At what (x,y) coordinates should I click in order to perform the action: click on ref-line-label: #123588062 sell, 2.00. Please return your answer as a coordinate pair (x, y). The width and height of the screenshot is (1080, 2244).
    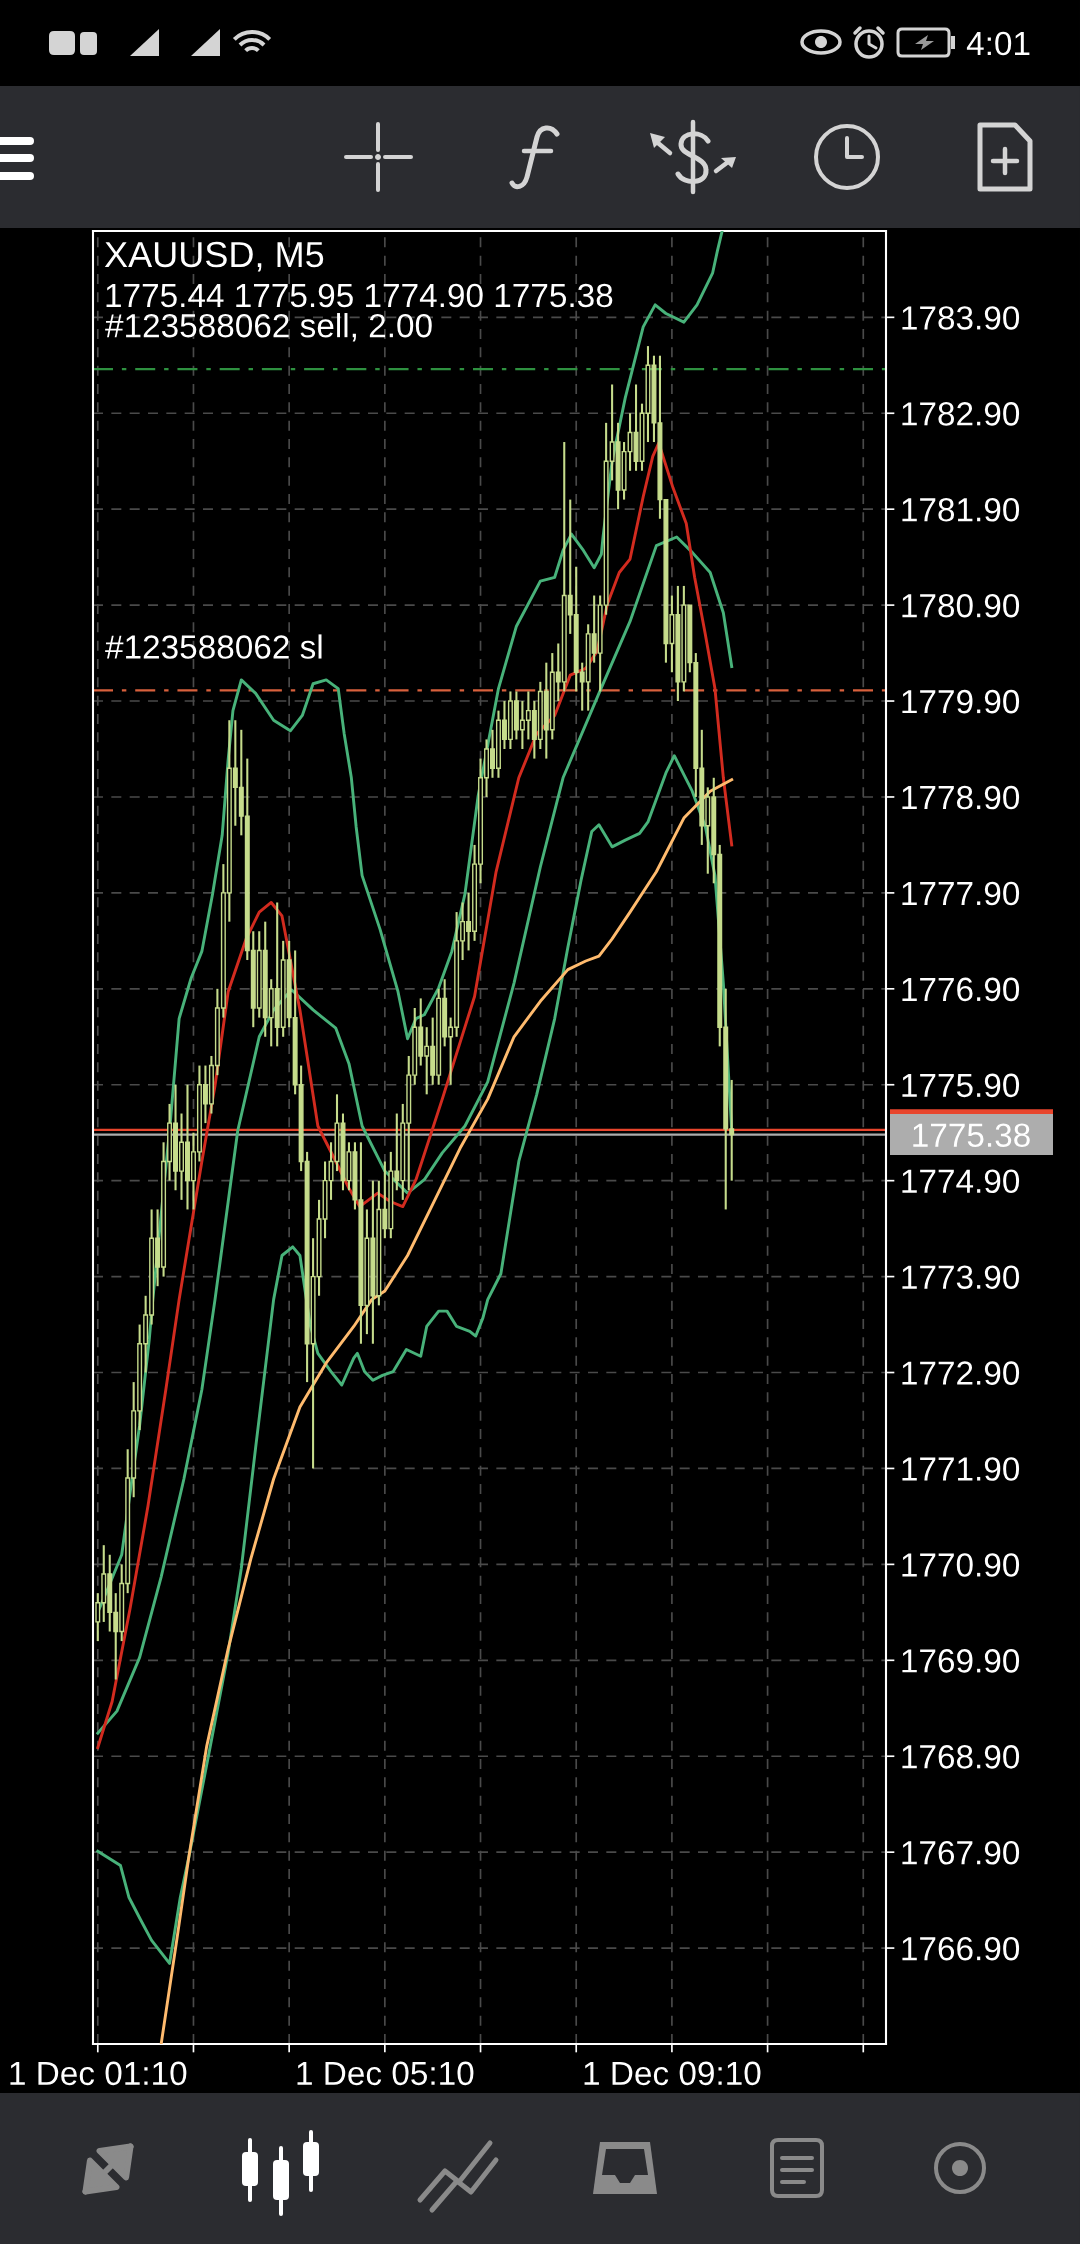
    Looking at the image, I should click on (268, 327).